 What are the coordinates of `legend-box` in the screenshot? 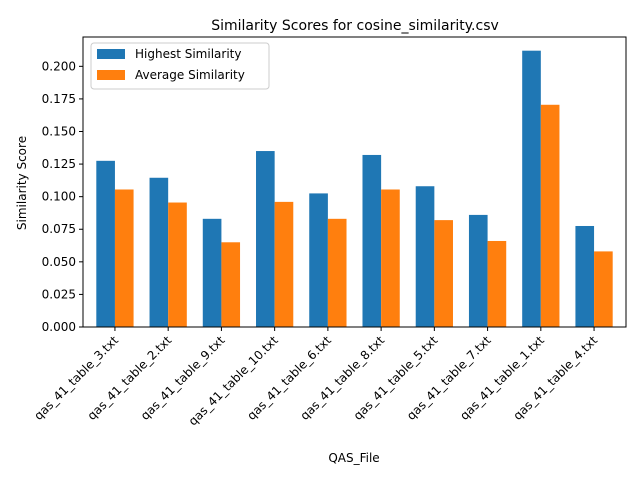 It's located at (180, 66).